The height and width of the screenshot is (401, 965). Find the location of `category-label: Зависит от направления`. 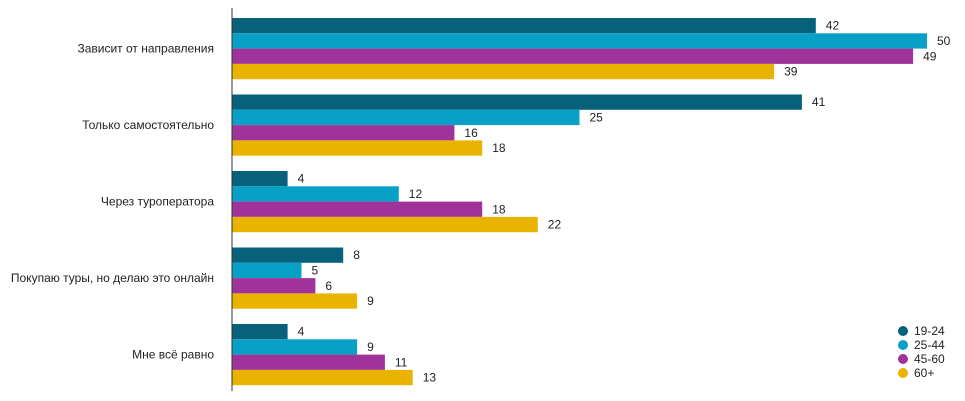

category-label: Зависит от направления is located at coordinates (145, 49).